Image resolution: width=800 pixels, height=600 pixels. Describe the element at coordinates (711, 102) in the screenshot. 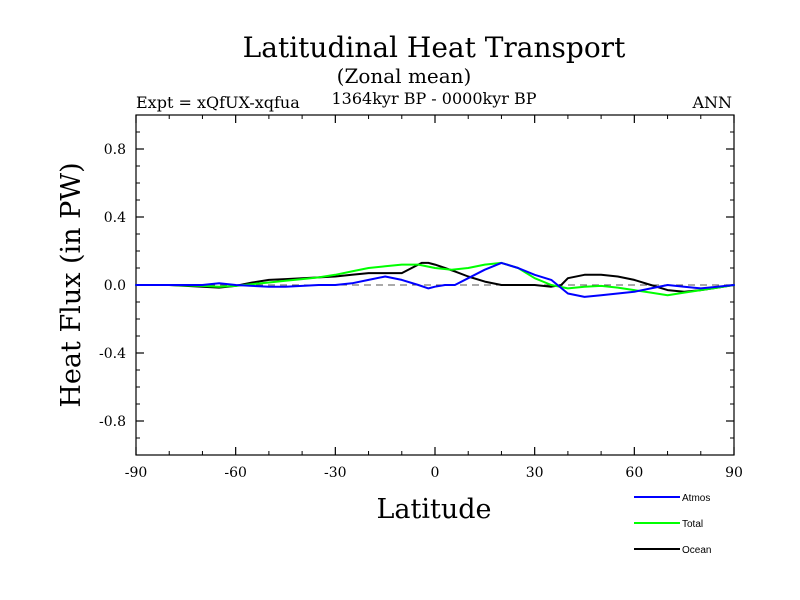

I see `season-label: ANN` at that location.